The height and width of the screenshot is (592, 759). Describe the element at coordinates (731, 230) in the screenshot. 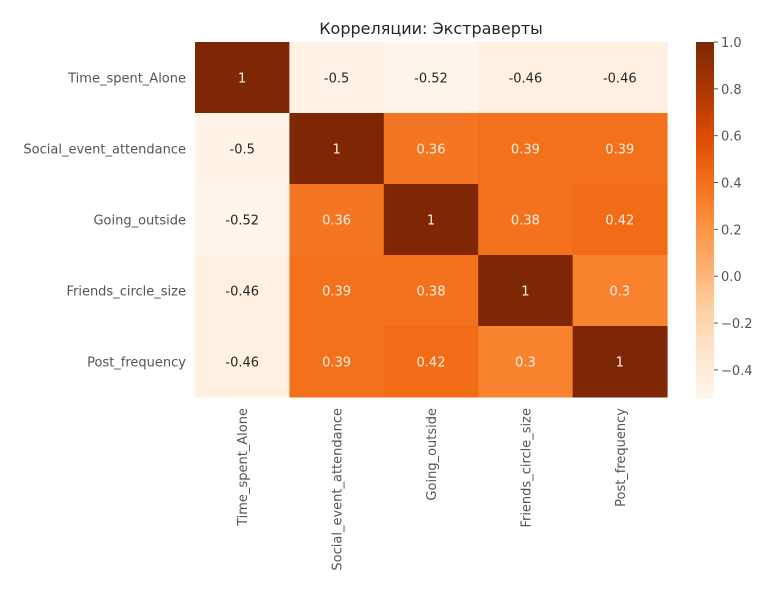

I see `colorbar-tick-label: 0.2` at that location.